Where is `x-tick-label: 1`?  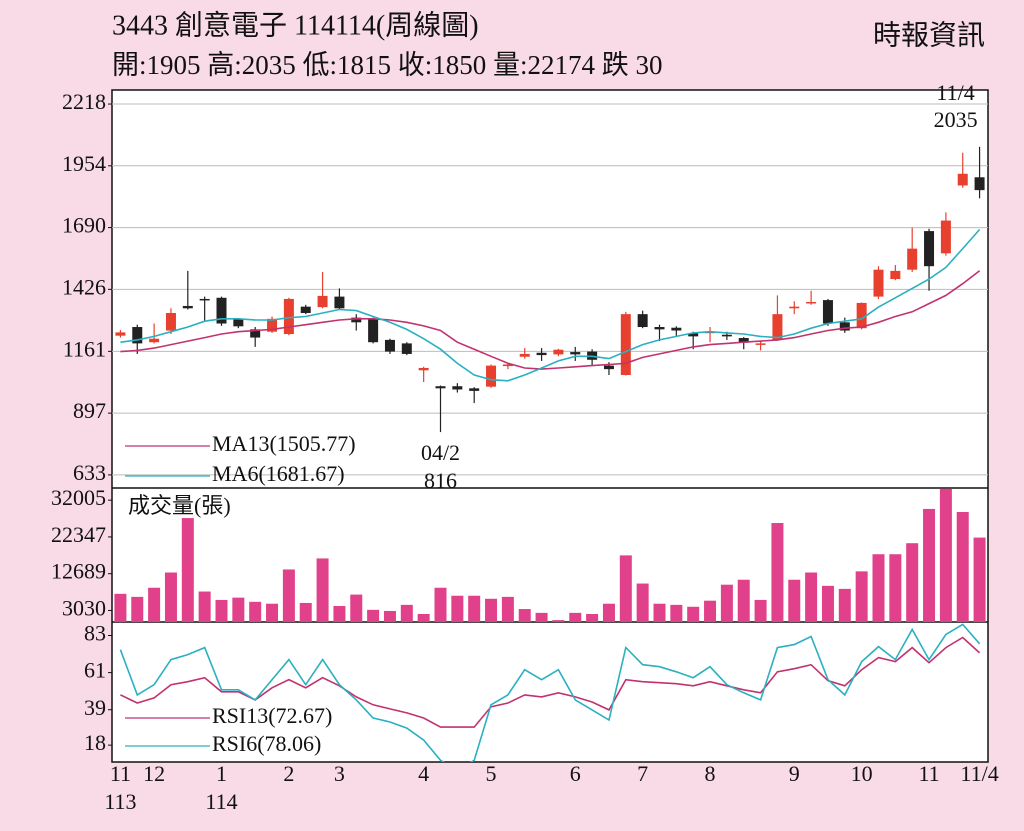 x-tick-label: 1 is located at coordinates (221, 773).